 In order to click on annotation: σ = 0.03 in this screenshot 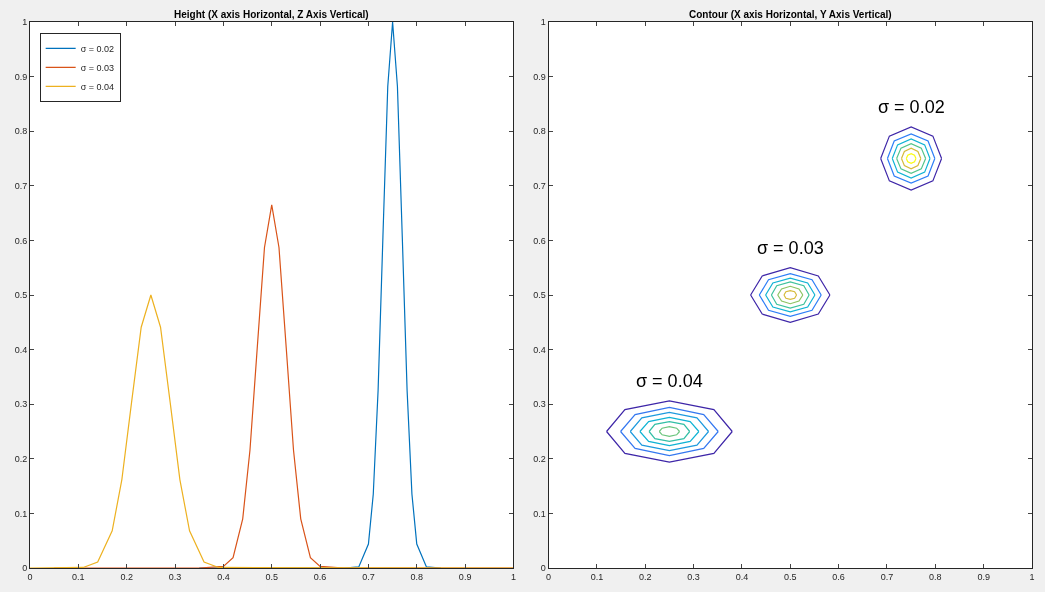, I will do `click(790, 248)`.